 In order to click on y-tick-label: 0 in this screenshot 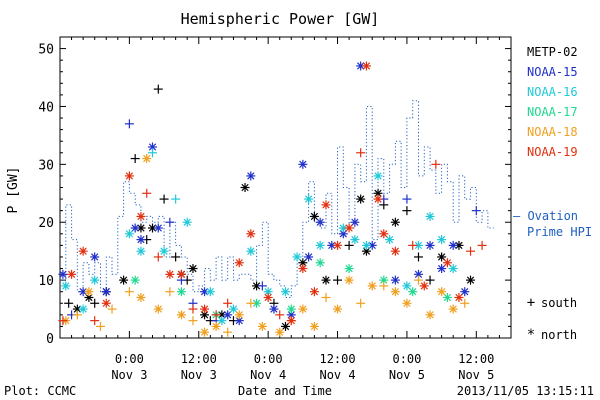, I will do `click(50, 339)`.